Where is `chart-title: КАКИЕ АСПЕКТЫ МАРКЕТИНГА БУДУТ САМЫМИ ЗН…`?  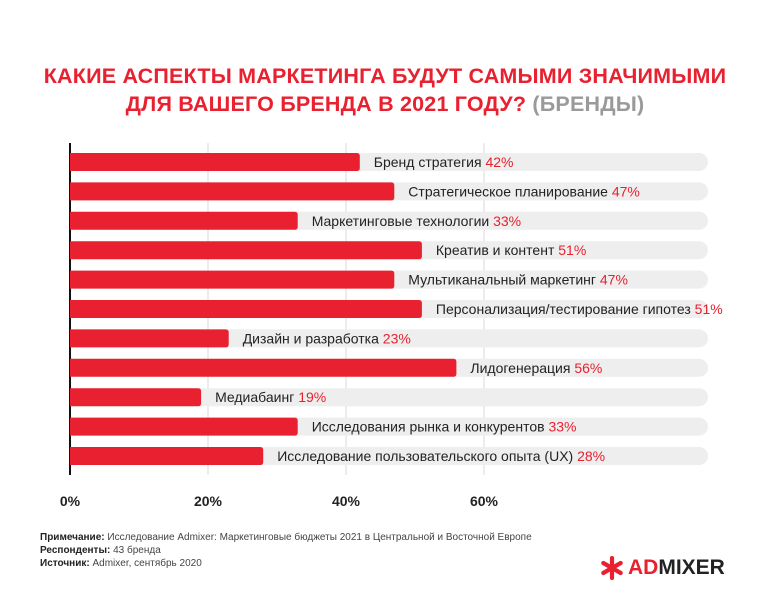
chart-title: КАКИЕ АСПЕКТЫ МАРКЕТИНГА БУДУТ САМЫМИ ЗН… is located at coordinates (385, 90).